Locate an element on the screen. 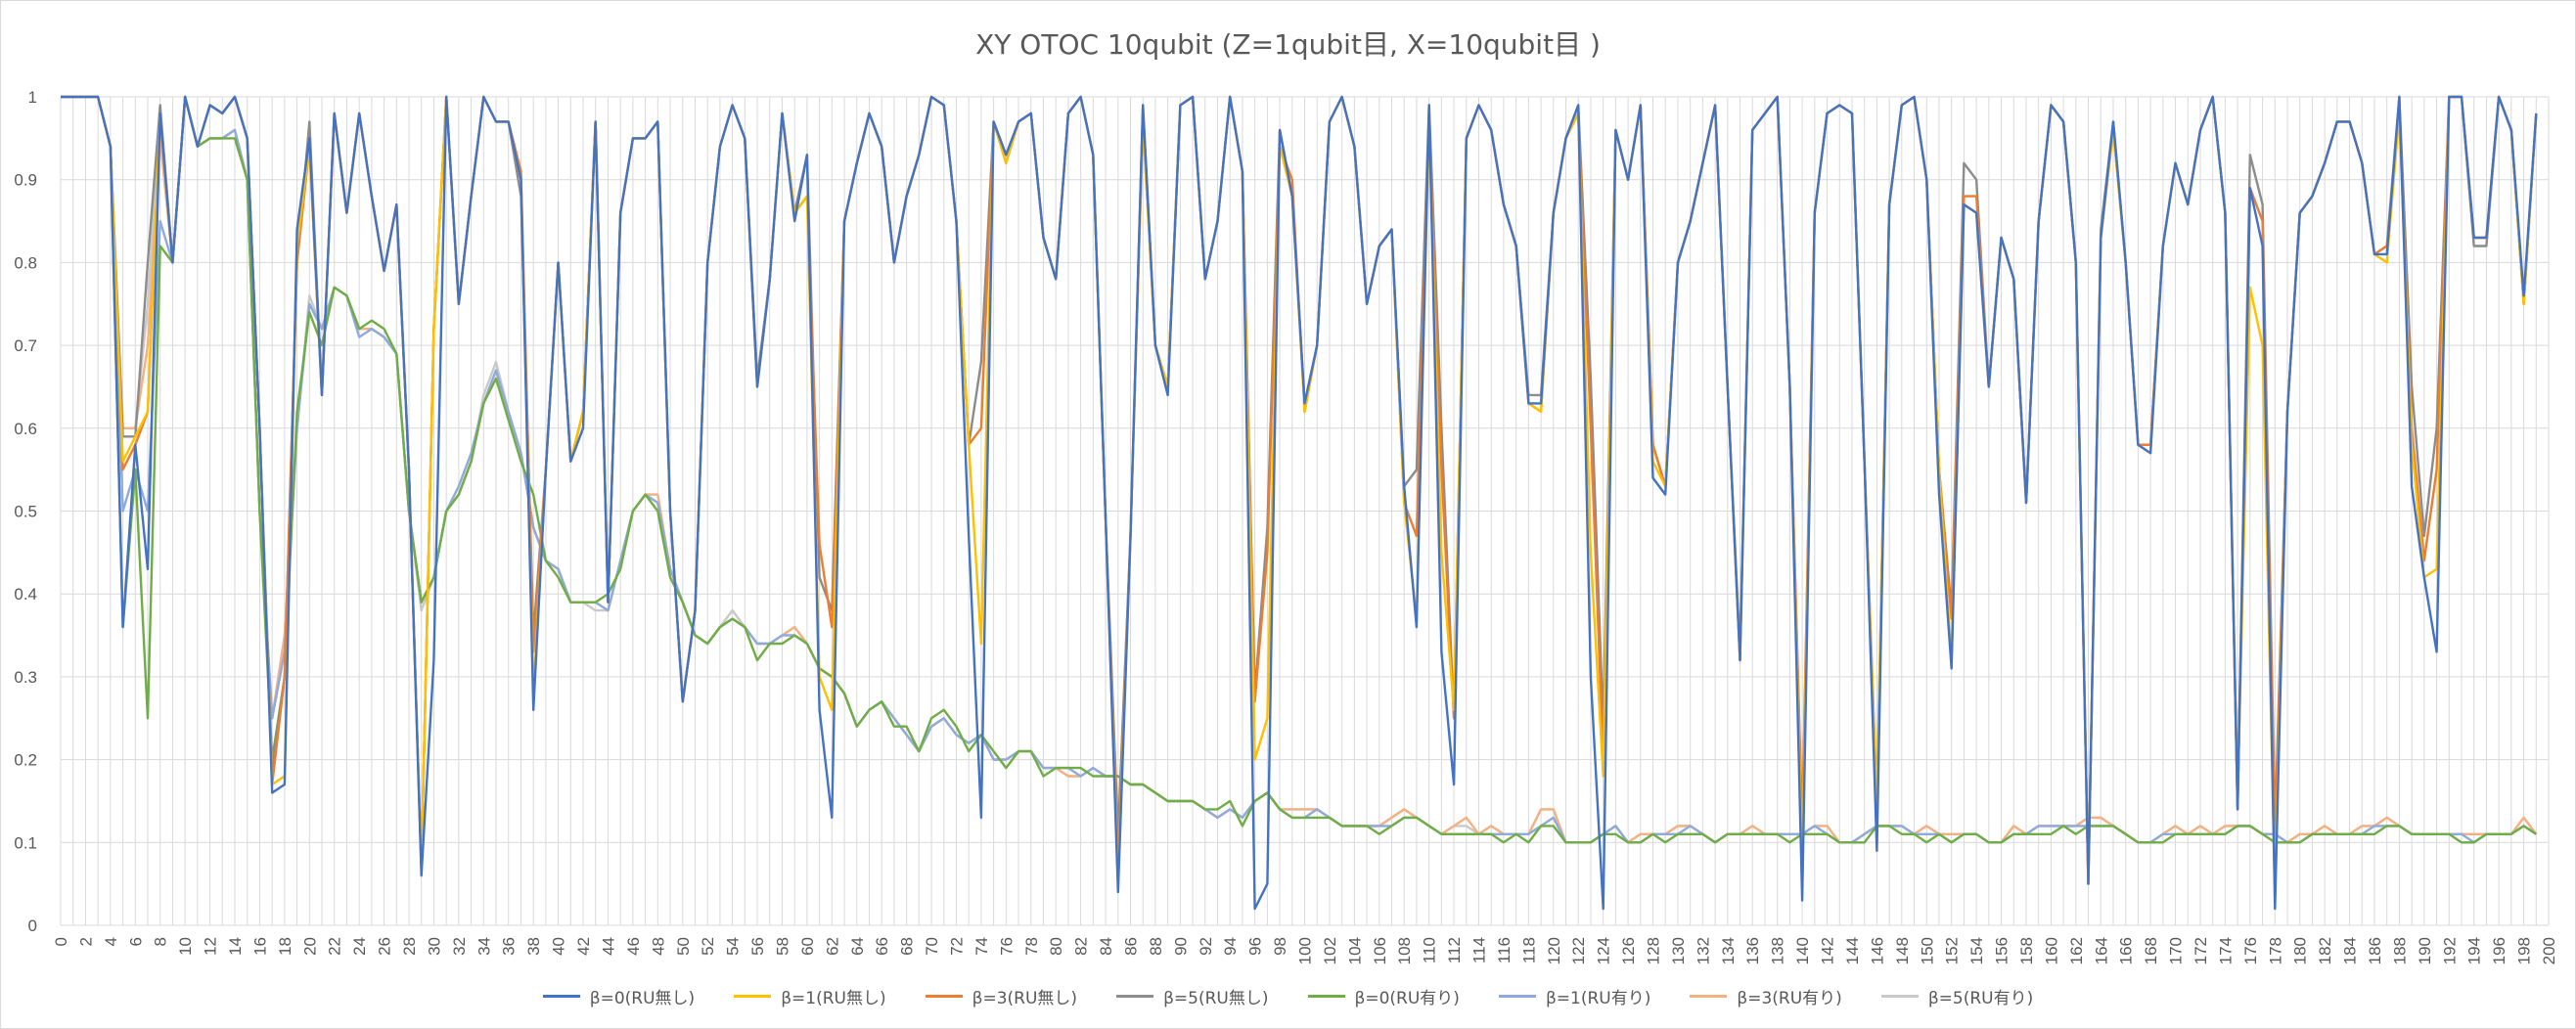 The image size is (2576, 1029). legend-label: β=3(RU有り) is located at coordinates (1789, 998).